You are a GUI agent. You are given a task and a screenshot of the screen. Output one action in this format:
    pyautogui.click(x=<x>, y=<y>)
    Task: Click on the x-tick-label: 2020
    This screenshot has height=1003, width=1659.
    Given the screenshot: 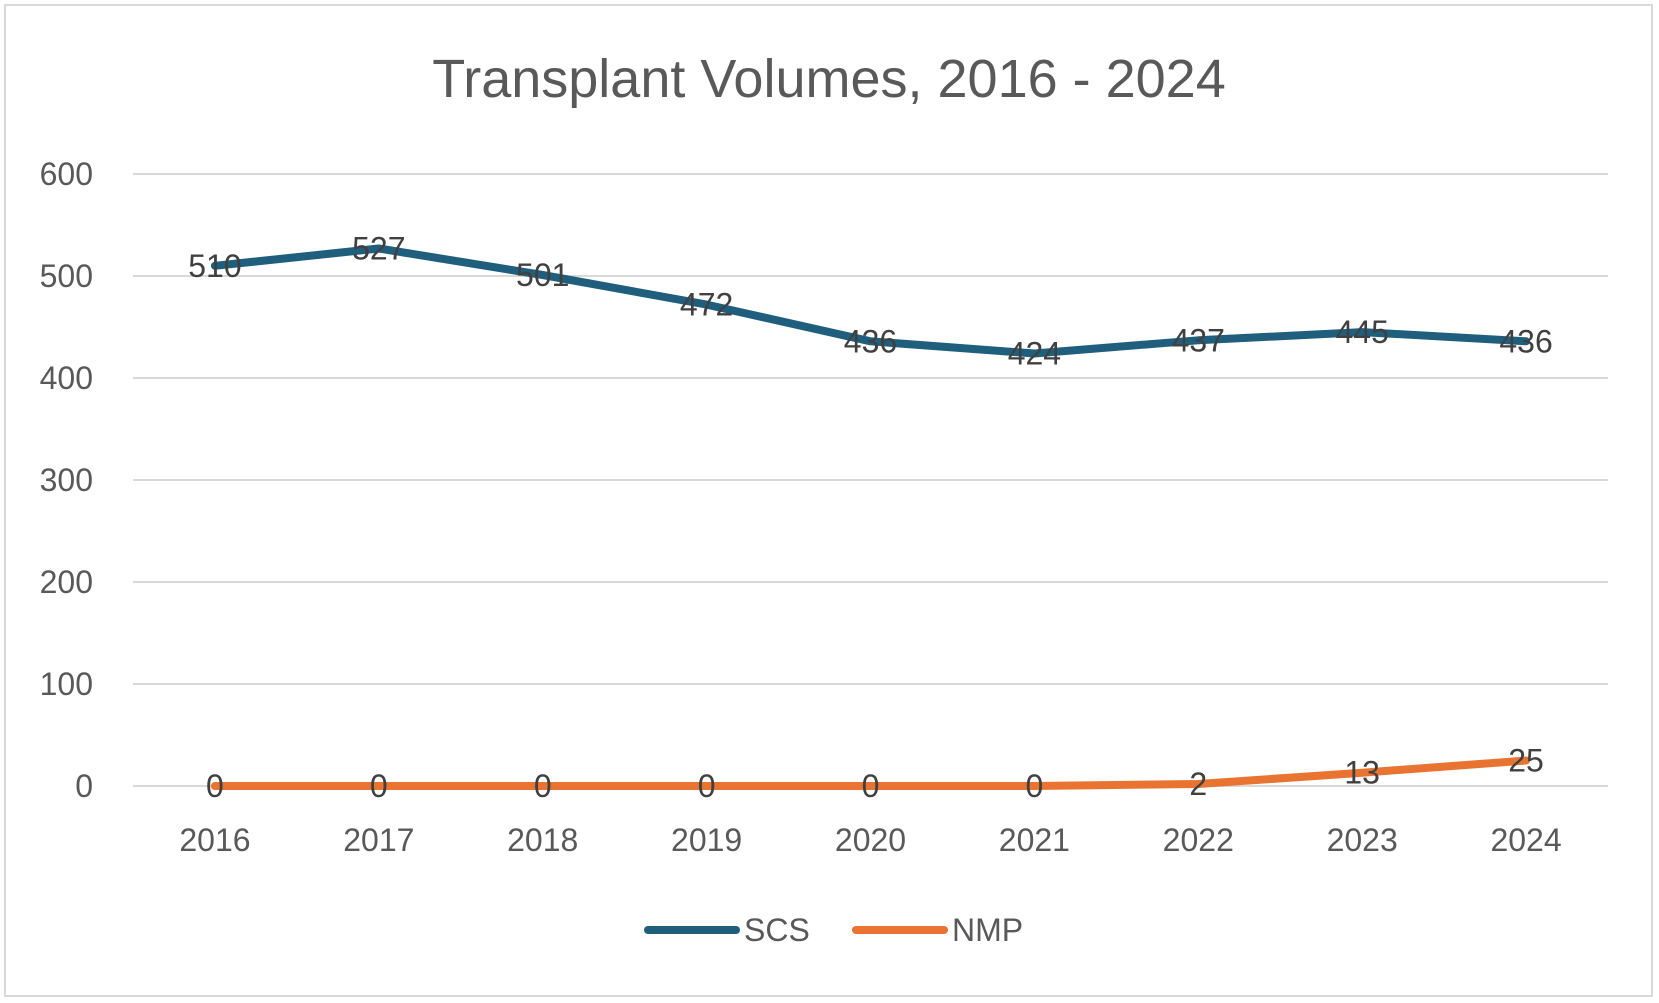 What is the action you would take?
    pyautogui.click(x=870, y=840)
    